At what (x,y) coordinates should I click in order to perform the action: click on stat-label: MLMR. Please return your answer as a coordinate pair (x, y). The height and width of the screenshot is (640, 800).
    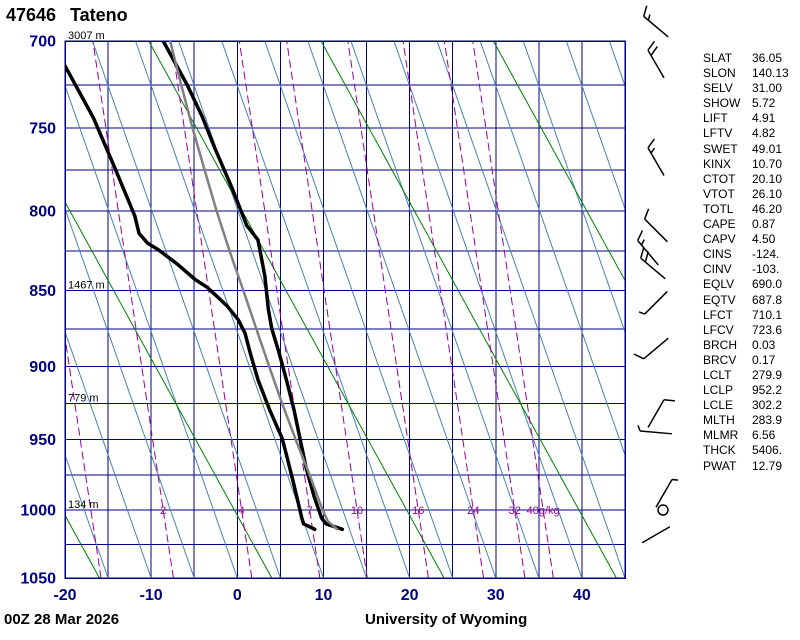
    Looking at the image, I should click on (721, 435).